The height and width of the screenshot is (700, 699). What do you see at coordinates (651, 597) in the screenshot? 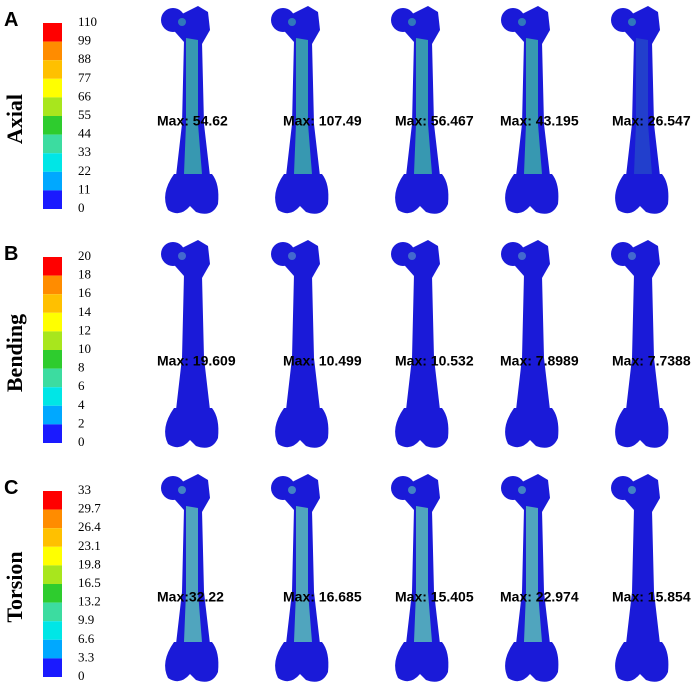
I see `max-label: Max: 15.854` at bounding box center [651, 597].